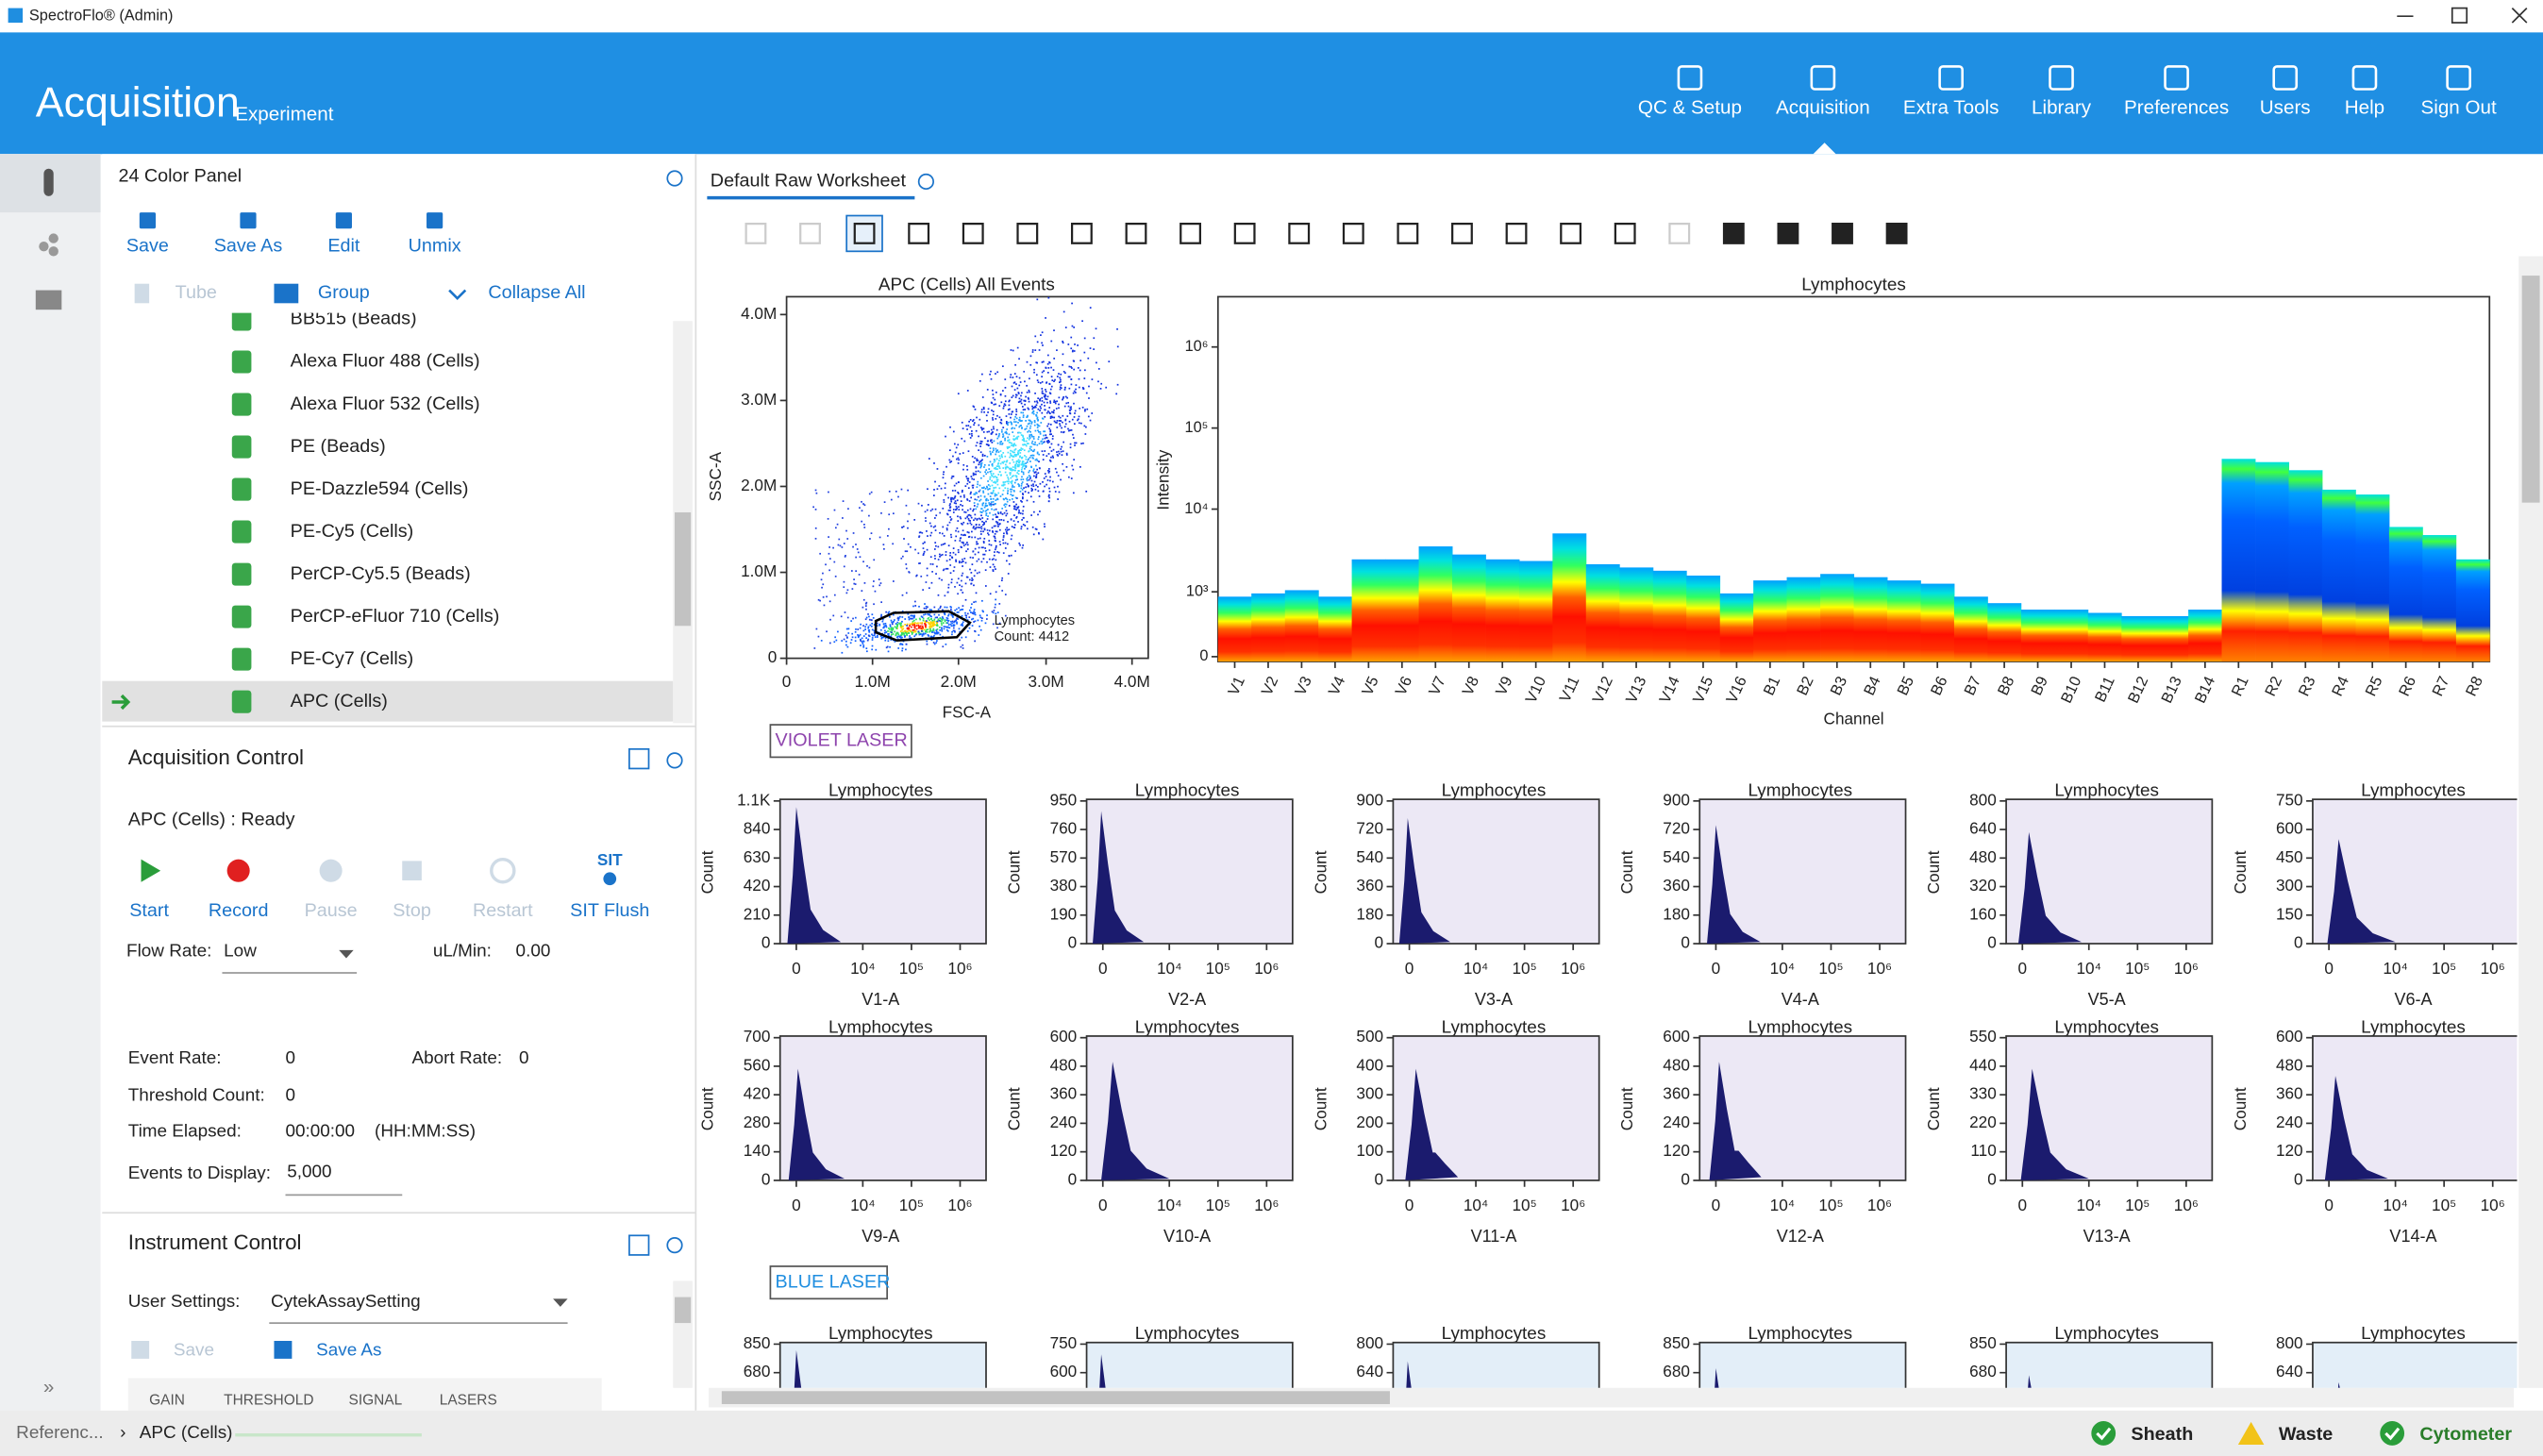 The image size is (2543, 1456). I want to click on nav-item: QC & Setup, so click(1690, 108).